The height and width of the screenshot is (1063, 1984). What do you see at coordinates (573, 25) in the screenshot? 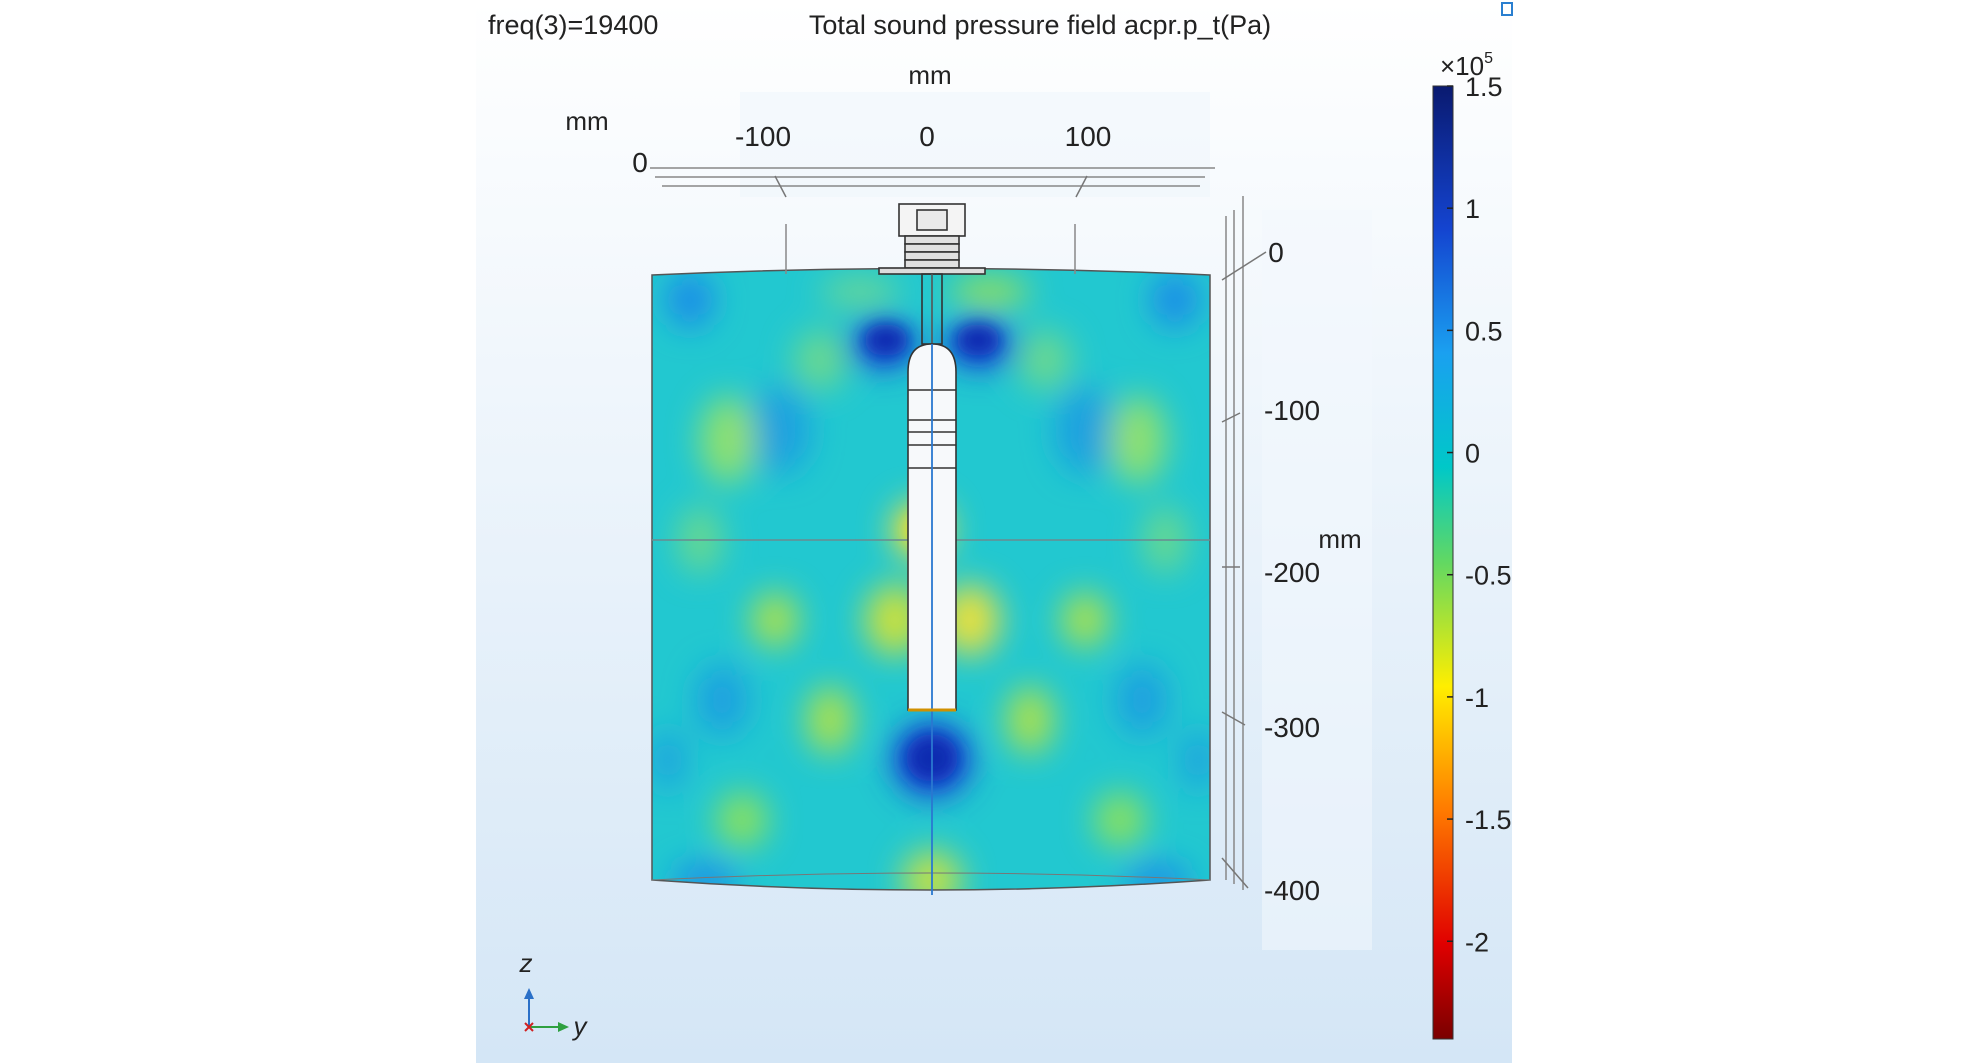
I see `freq-label: freq(3)=19400` at bounding box center [573, 25].